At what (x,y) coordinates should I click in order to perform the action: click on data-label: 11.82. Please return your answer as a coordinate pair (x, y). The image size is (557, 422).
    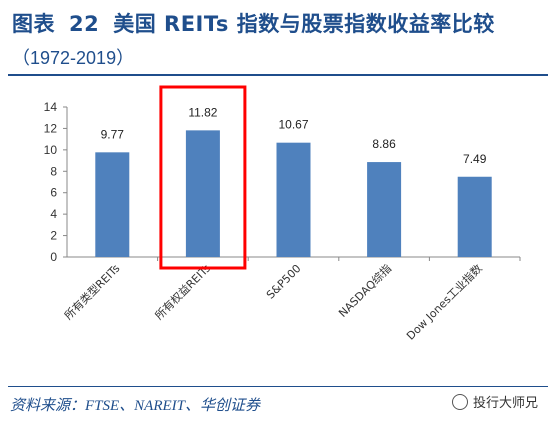
    Looking at the image, I should click on (202, 112).